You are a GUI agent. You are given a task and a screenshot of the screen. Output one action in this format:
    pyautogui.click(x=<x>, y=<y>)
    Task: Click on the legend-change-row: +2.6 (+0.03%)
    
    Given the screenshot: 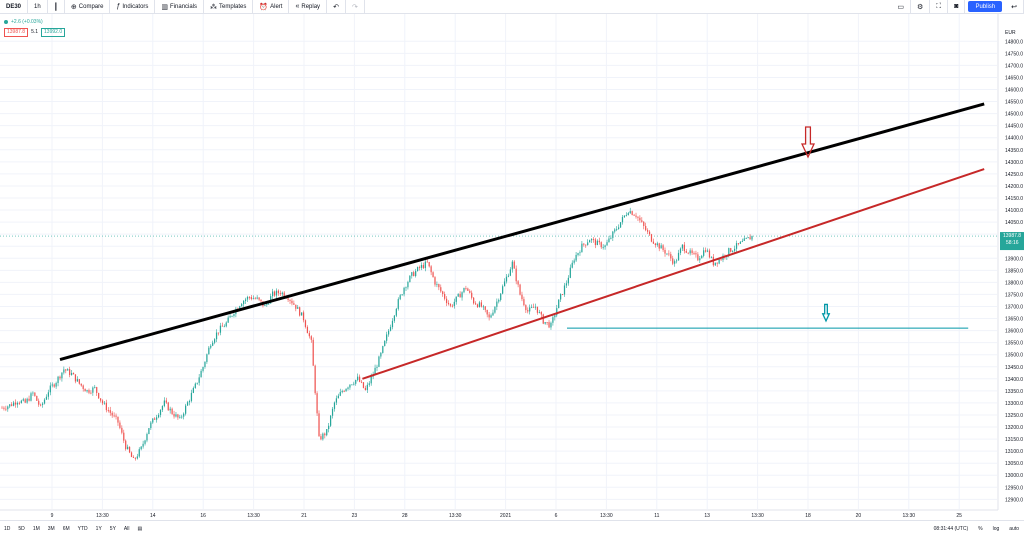 What is the action you would take?
    pyautogui.click(x=34, y=22)
    